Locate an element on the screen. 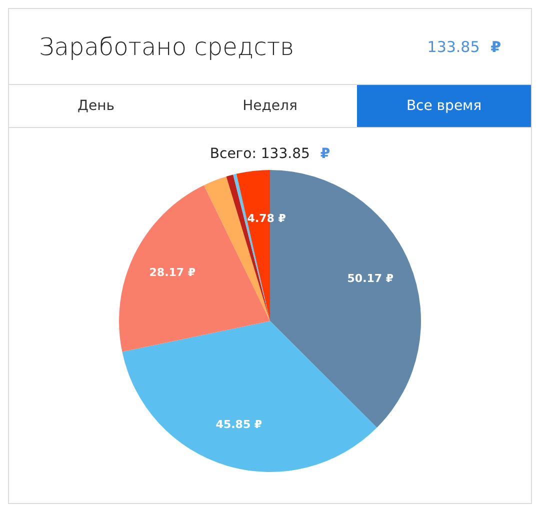 Image resolution: width=542 pixels, height=514 pixels. text: 133.85 ₽ is located at coordinates (464, 47).